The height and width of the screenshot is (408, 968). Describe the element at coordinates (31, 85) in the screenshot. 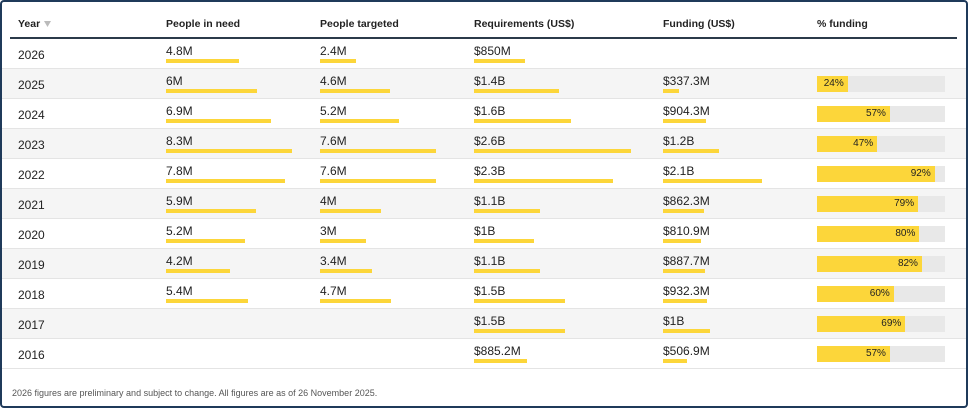

I see `year-cell: 2025` at that location.